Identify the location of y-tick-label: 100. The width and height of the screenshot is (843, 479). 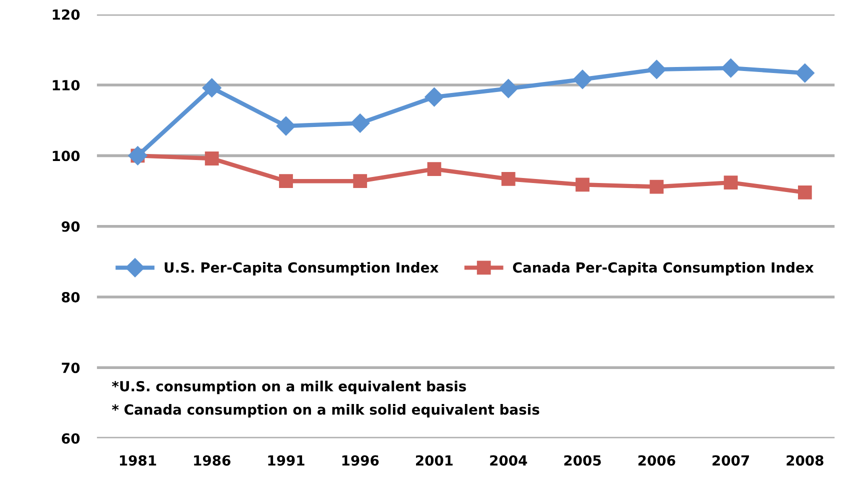
(66, 156).